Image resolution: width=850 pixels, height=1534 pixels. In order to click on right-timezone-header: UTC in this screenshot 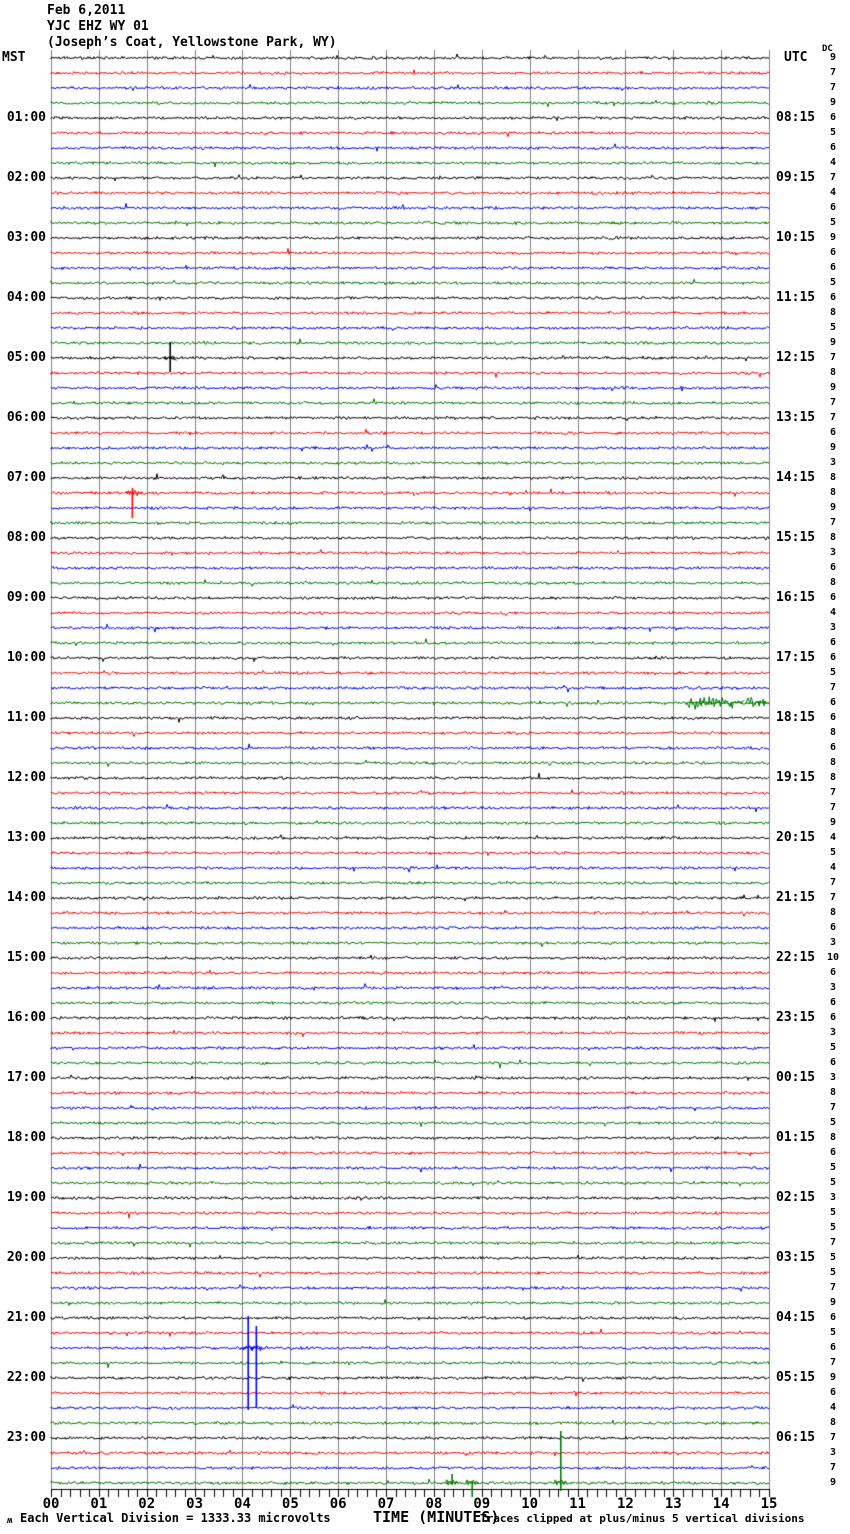, I will do `click(796, 57)`.